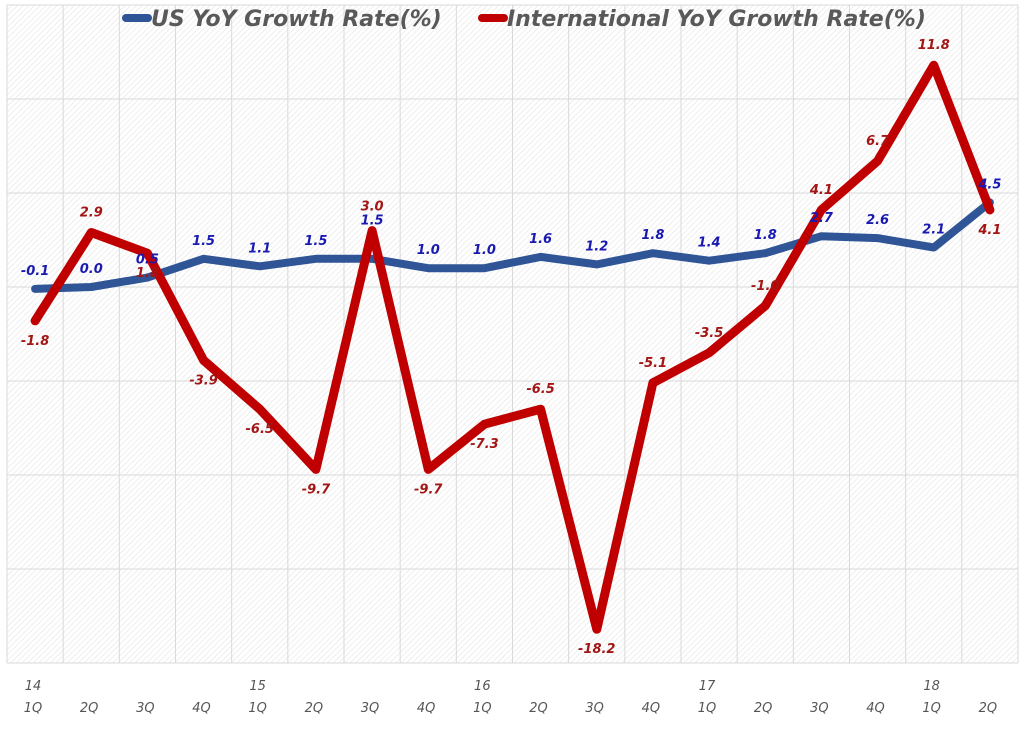  I want to click on us-data-label: 0.0, so click(91, 269).